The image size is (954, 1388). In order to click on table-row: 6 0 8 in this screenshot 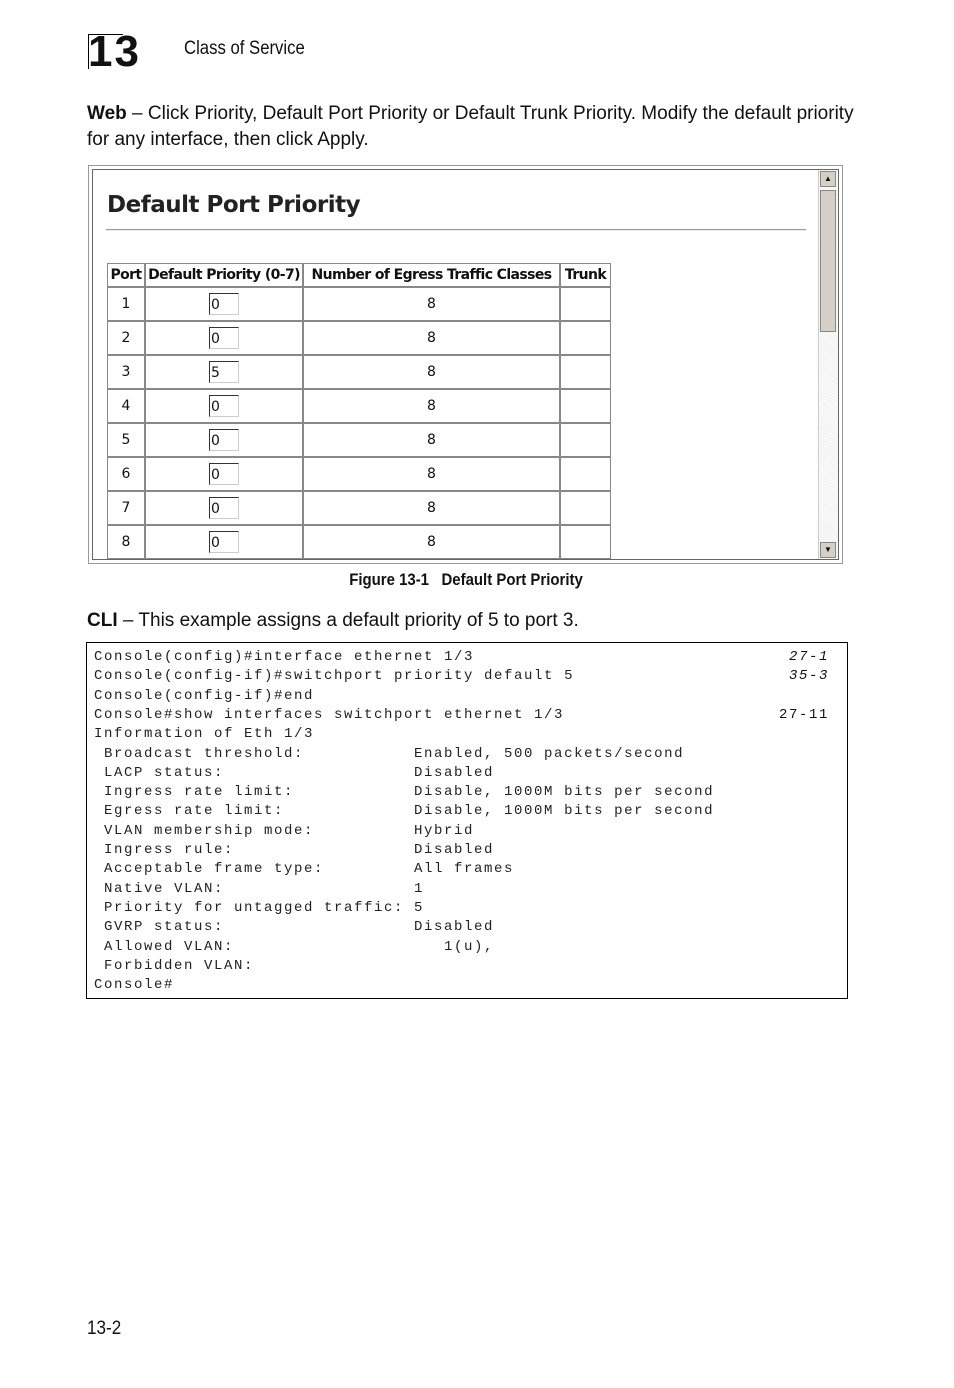, I will do `click(359, 474)`.